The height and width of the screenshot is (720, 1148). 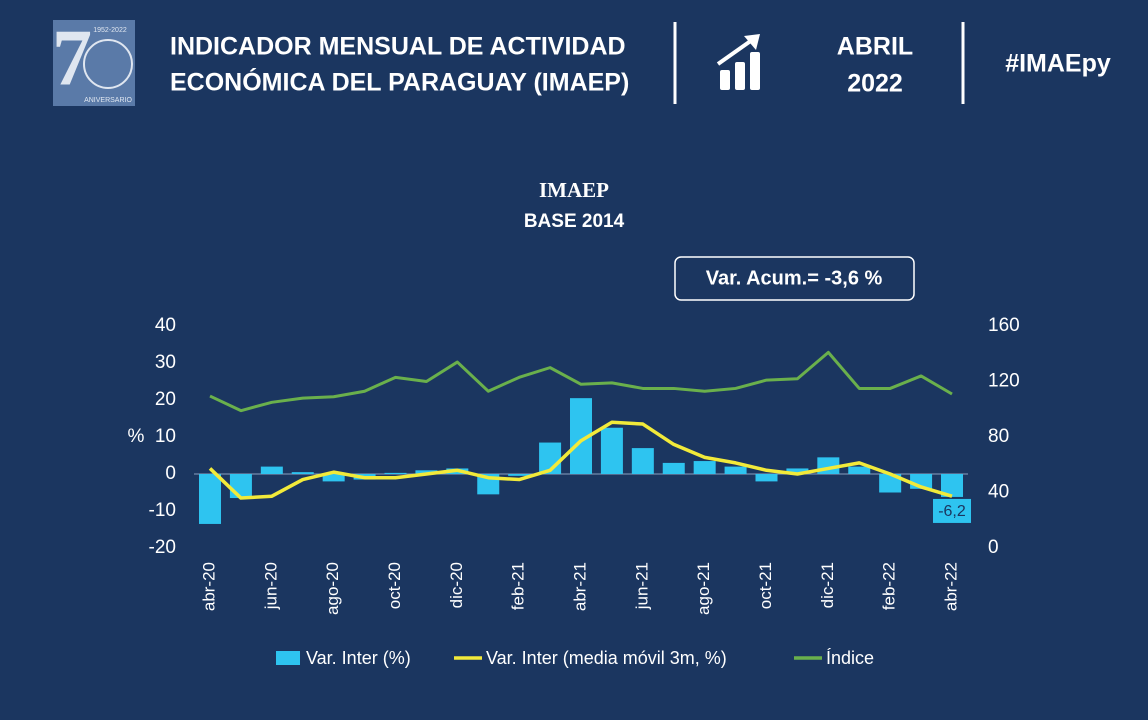 I want to click on x-tick-label: feb-22, so click(x=889, y=586).